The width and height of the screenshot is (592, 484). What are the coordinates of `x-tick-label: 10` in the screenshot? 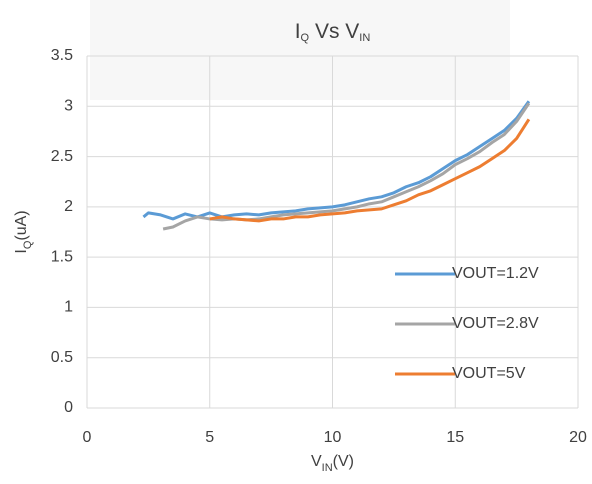 It's located at (333, 437).